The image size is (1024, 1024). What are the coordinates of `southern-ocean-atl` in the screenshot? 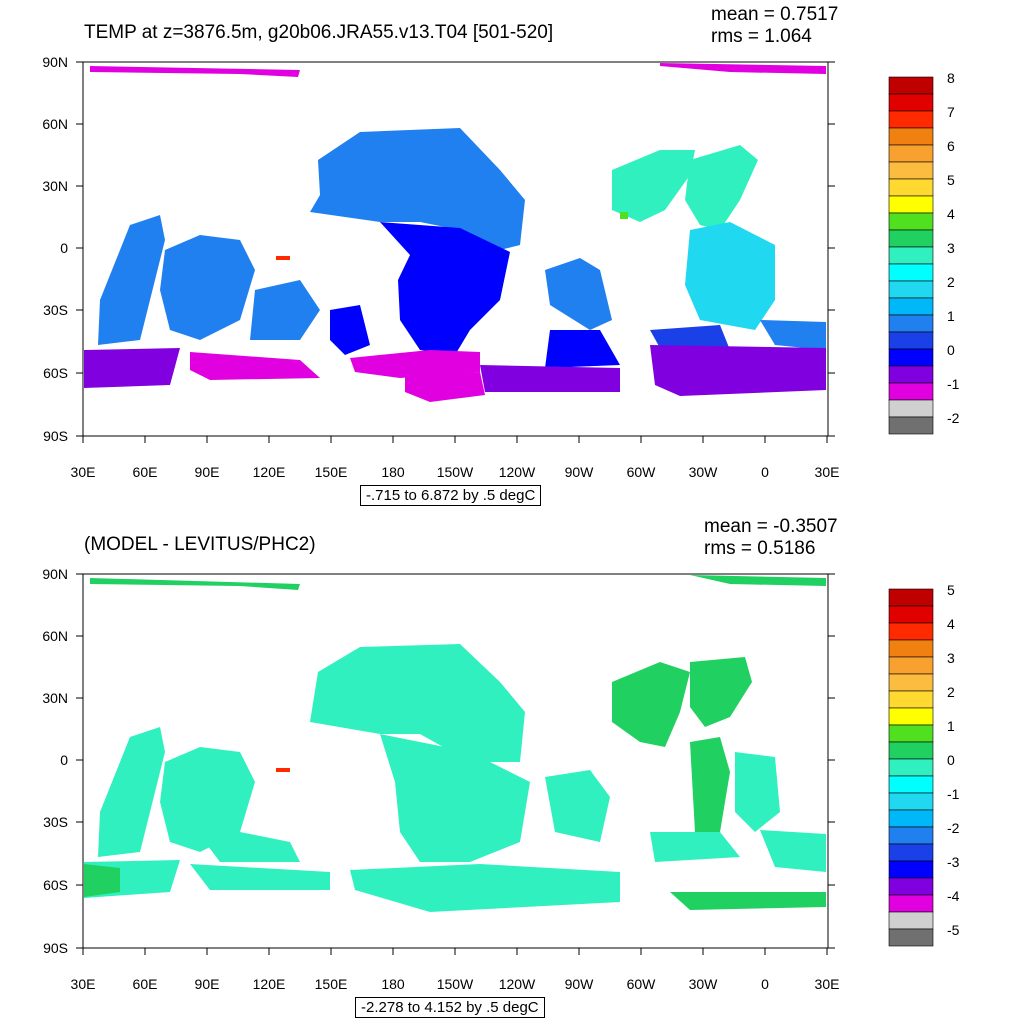 It's located at (738, 370).